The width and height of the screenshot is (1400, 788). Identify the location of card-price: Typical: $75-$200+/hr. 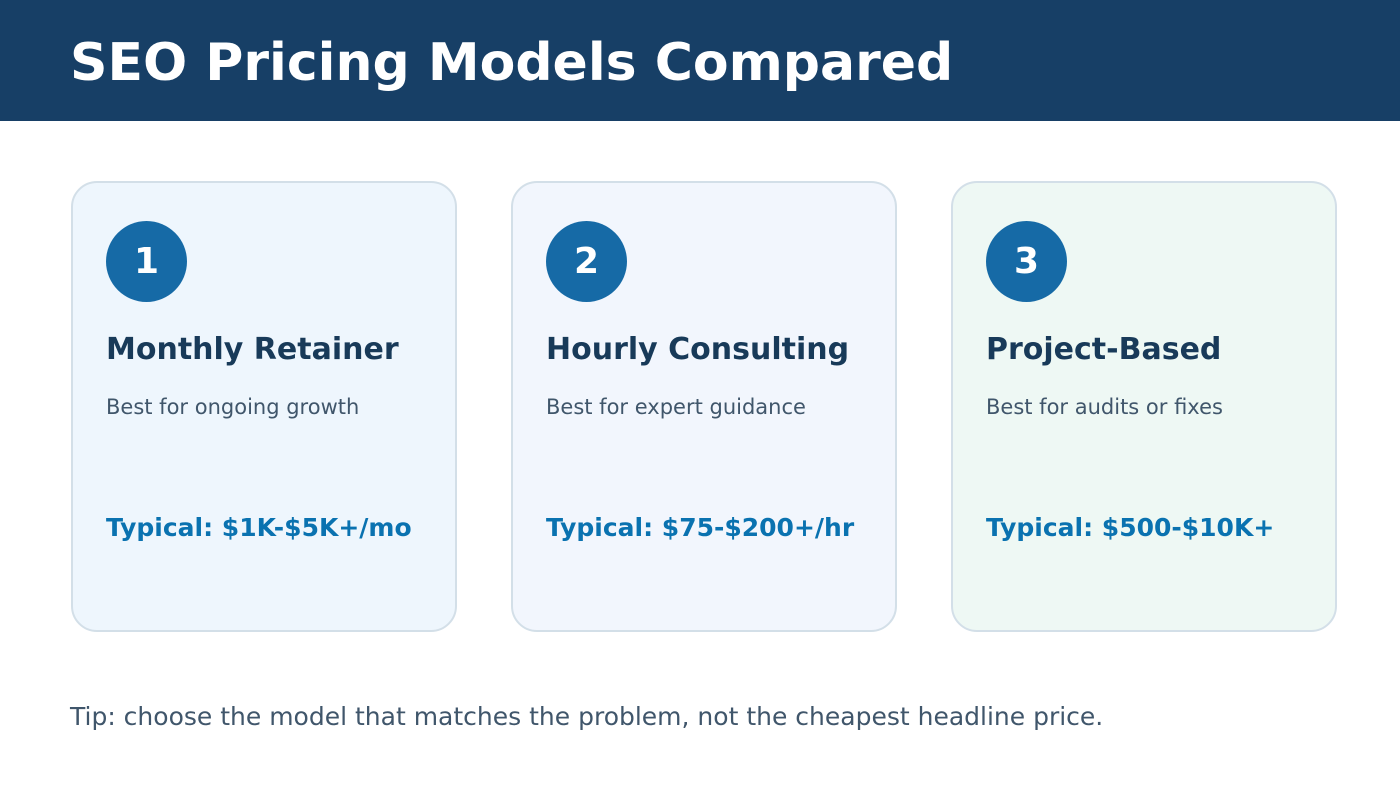
(700, 527).